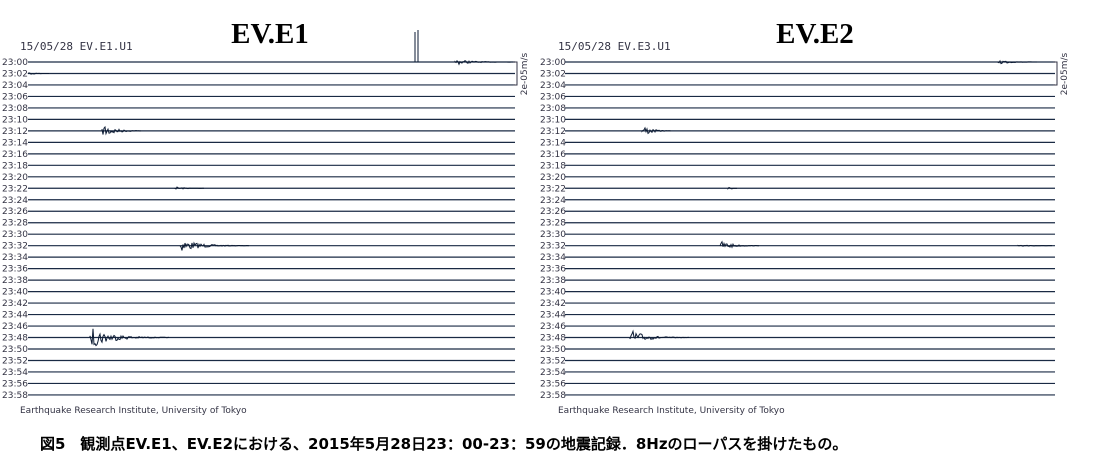 The image size is (1105, 469). I want to click on spike, so click(416, 46).